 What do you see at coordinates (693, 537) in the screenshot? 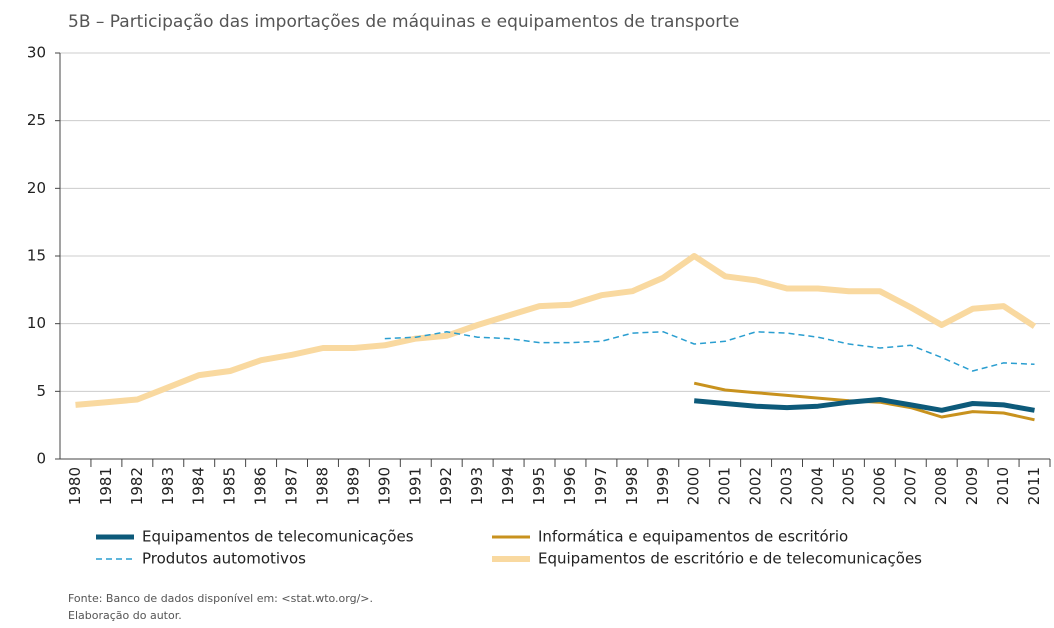
I see `legend-label: Informática e equipamentos de escritório` at bounding box center [693, 537].